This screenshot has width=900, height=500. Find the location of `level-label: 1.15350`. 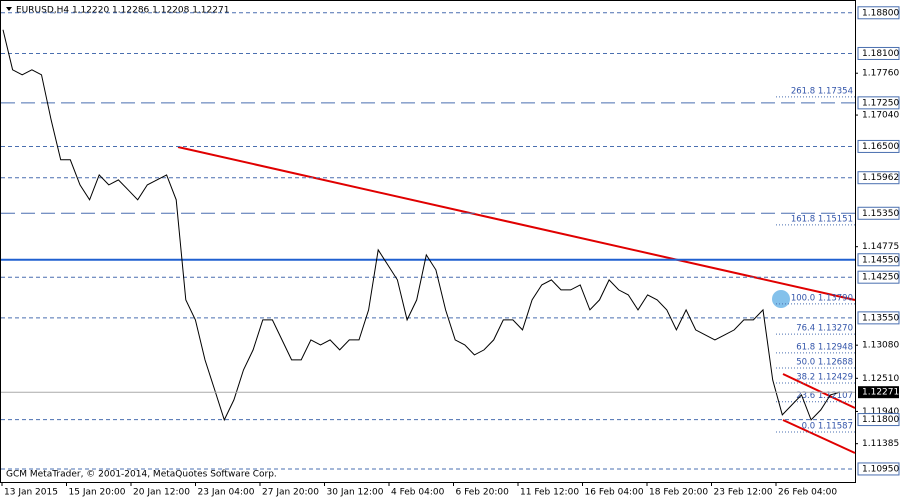

level-label: 1.15350 is located at coordinates (880, 214).